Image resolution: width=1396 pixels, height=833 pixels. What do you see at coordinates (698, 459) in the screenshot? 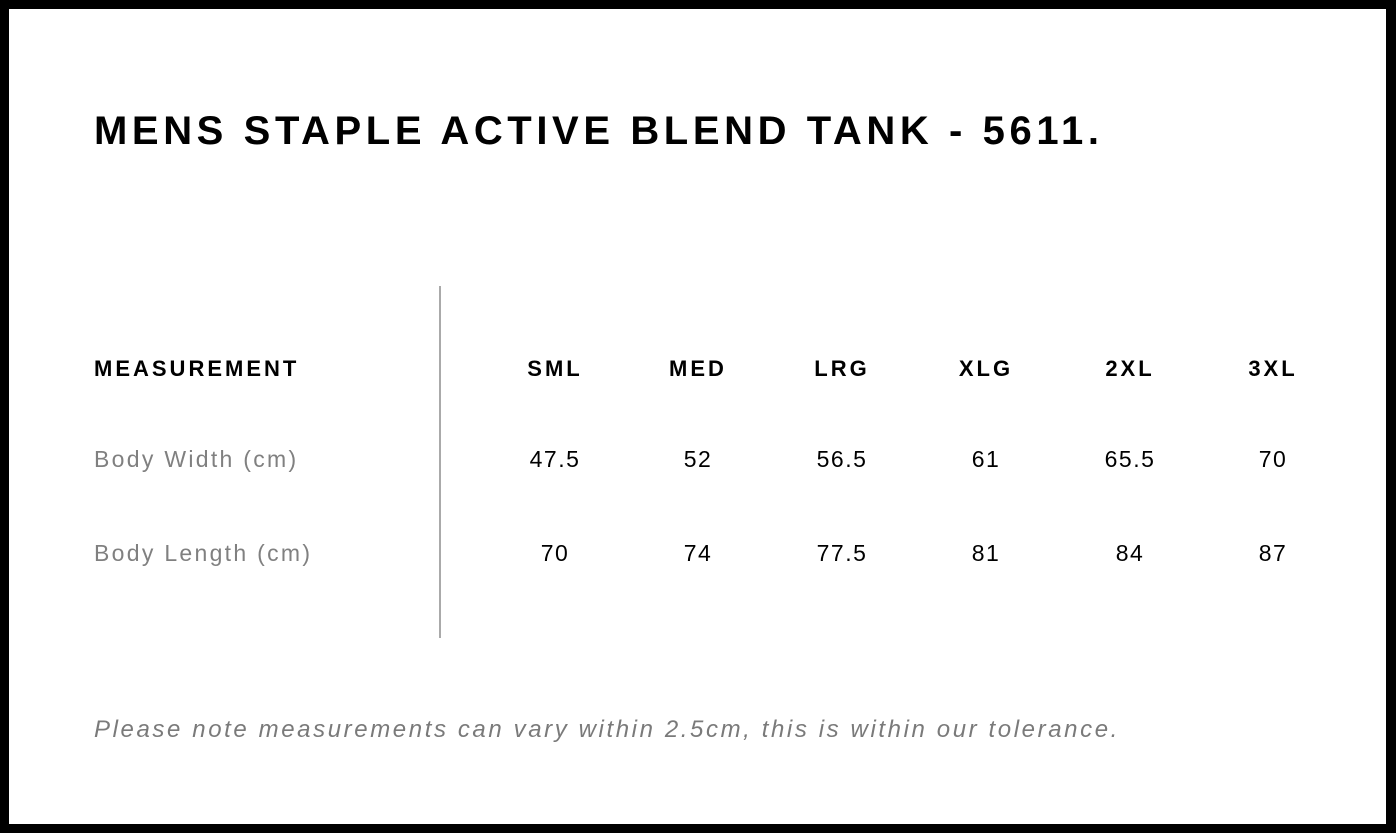
I see `table-cell: 52` at bounding box center [698, 459].